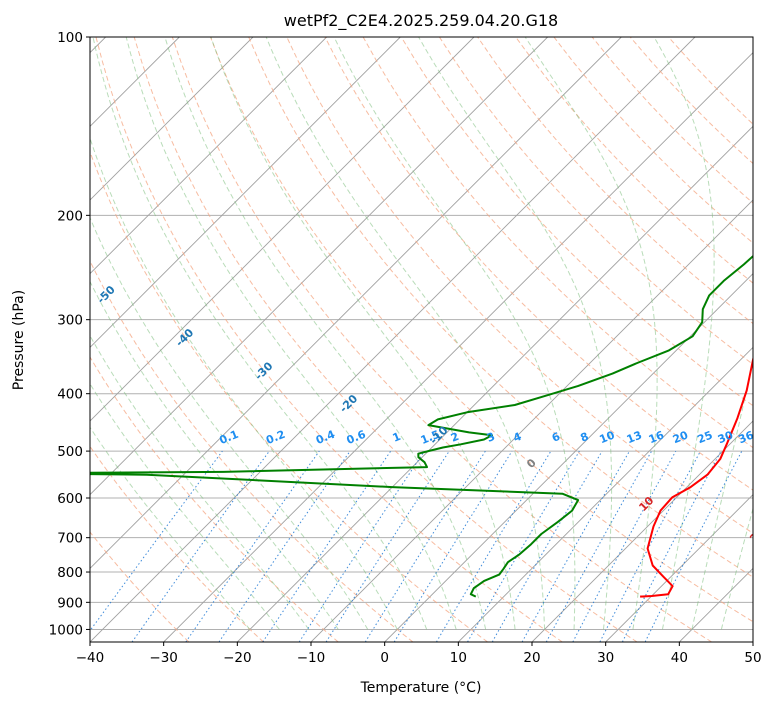 The width and height of the screenshot is (775, 708). Describe the element at coordinates (607, 437) in the screenshot. I see `mixing-ratio-label: 10` at that location.